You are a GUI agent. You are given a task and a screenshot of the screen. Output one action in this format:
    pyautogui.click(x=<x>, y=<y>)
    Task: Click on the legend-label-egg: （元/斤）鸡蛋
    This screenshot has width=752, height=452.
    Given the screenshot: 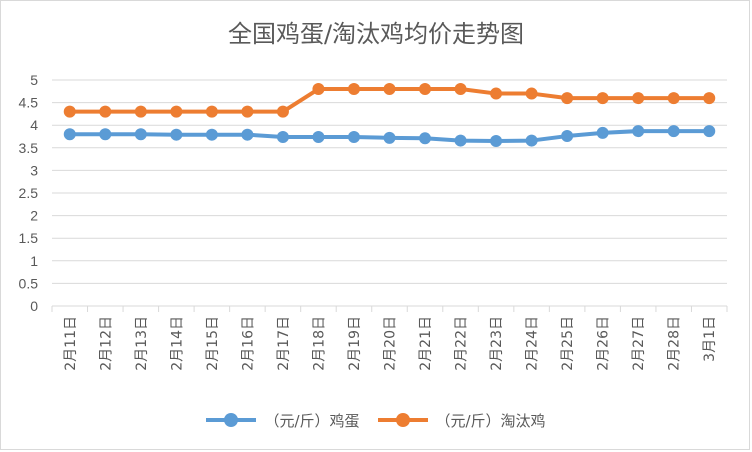 What is the action you would take?
    pyautogui.click(x=312, y=420)
    